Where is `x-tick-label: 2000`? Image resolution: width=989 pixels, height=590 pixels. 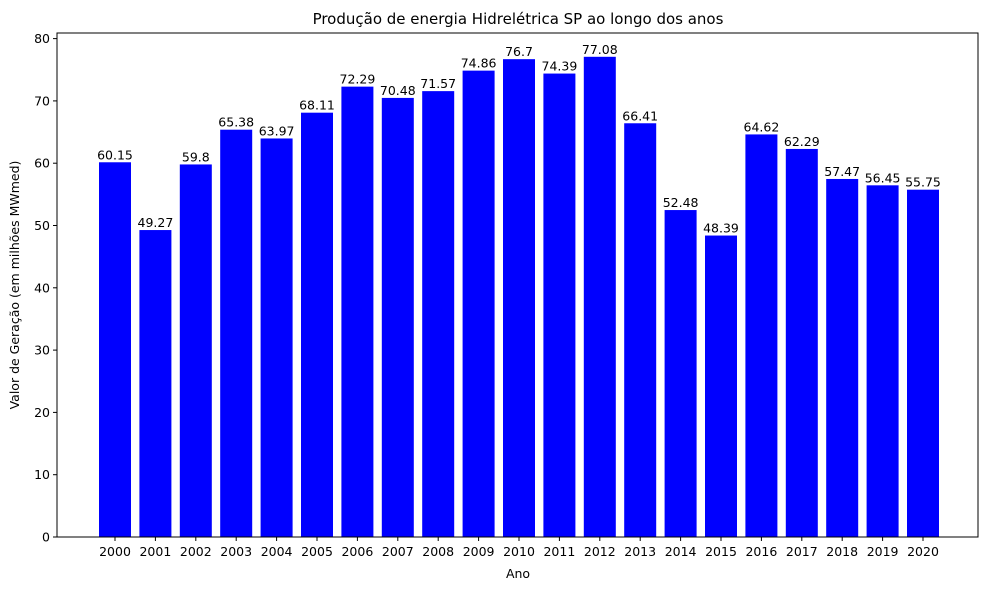 x-tick-label: 2000 is located at coordinates (115, 551).